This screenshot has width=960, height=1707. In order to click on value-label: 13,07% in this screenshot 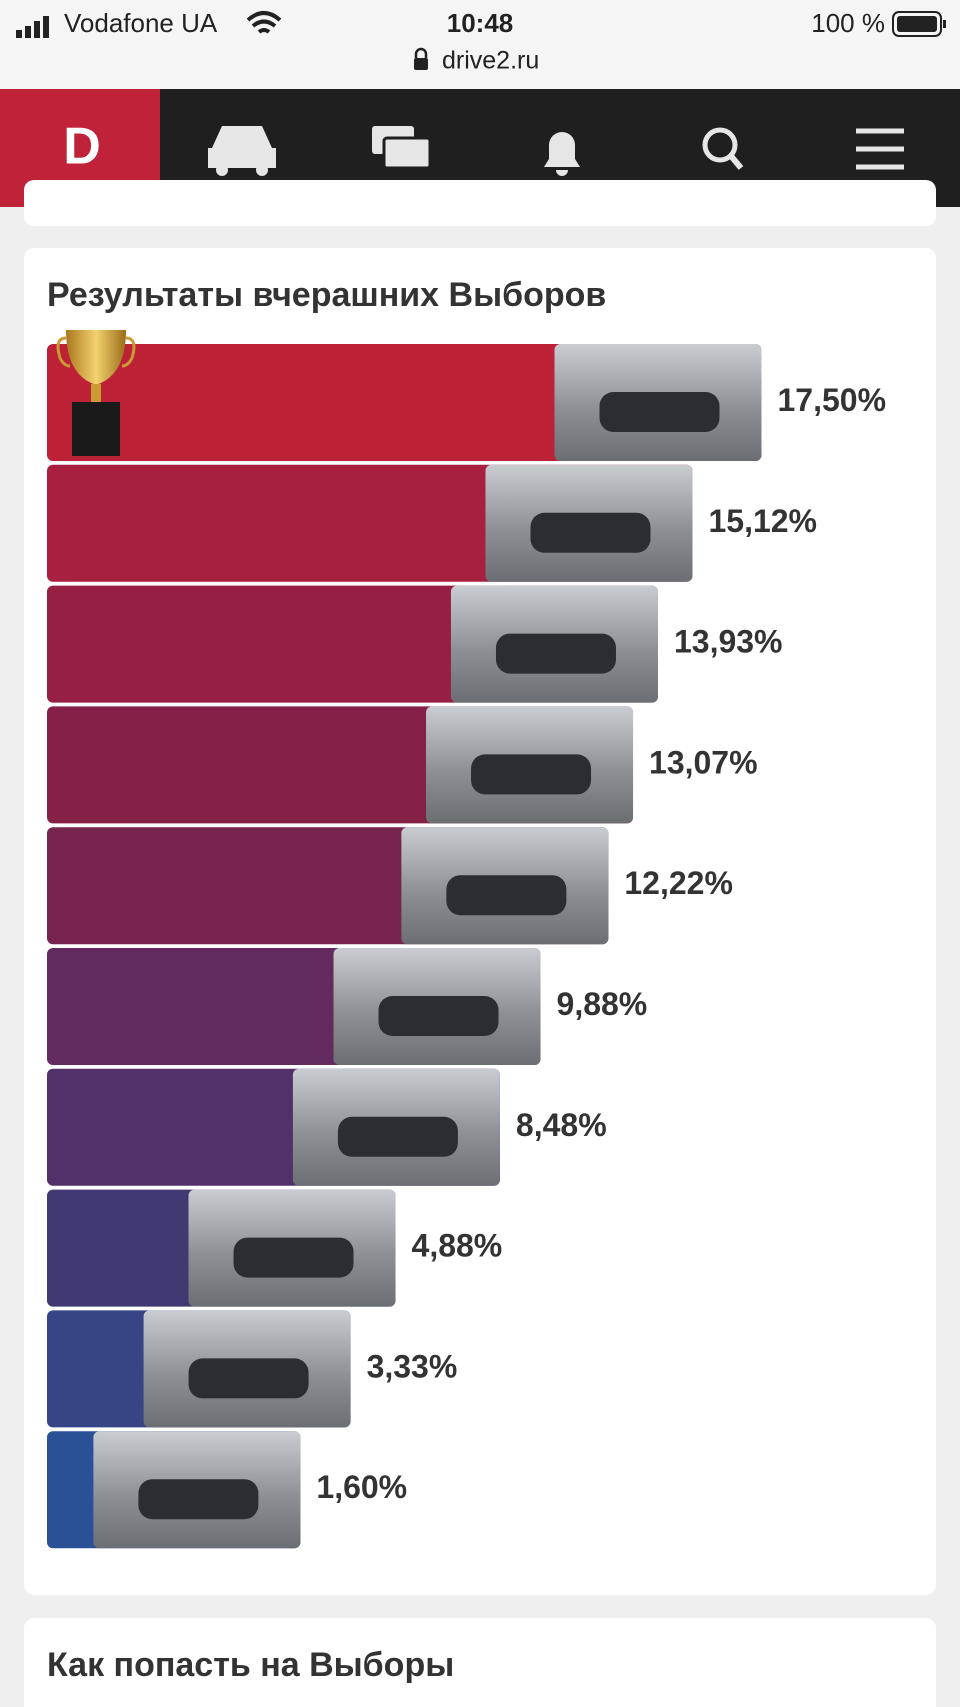, I will do `click(703, 762)`.